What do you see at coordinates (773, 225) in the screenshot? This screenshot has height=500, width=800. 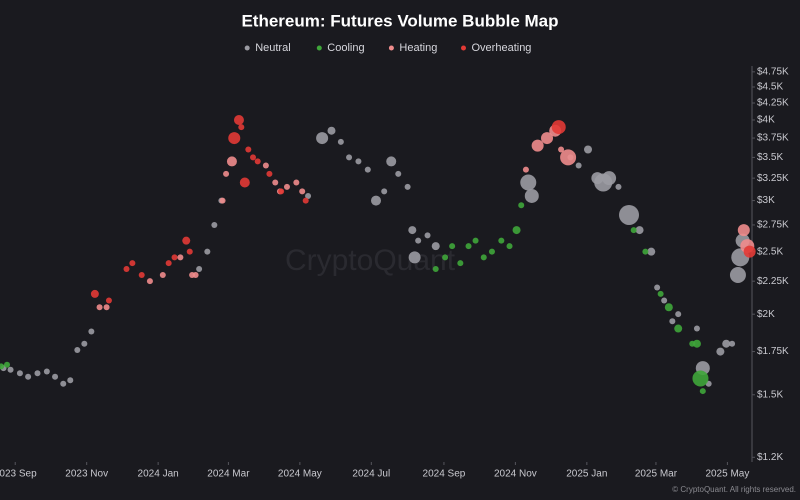 I see `y-tick-label: $2.75K` at bounding box center [773, 225].